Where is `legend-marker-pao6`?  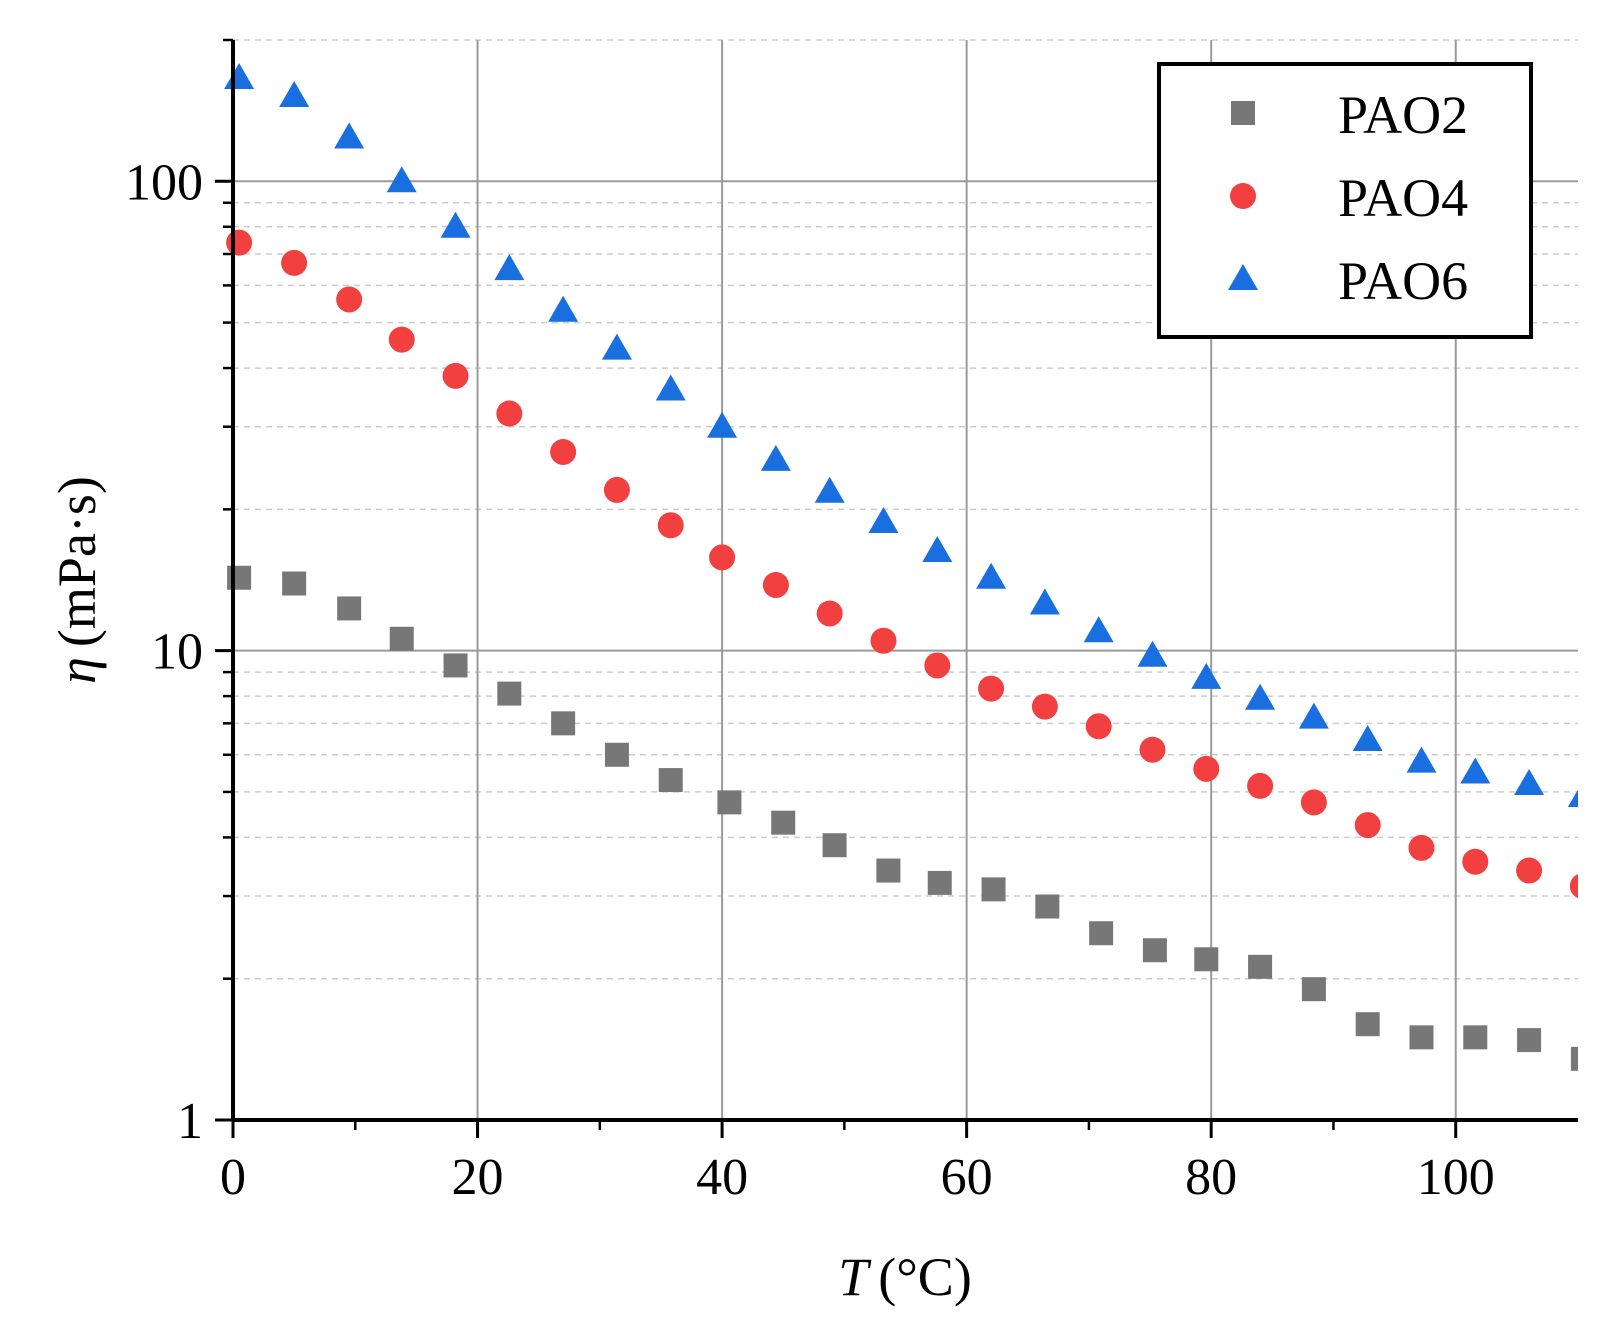
legend-marker-pao6 is located at coordinates (1243, 277).